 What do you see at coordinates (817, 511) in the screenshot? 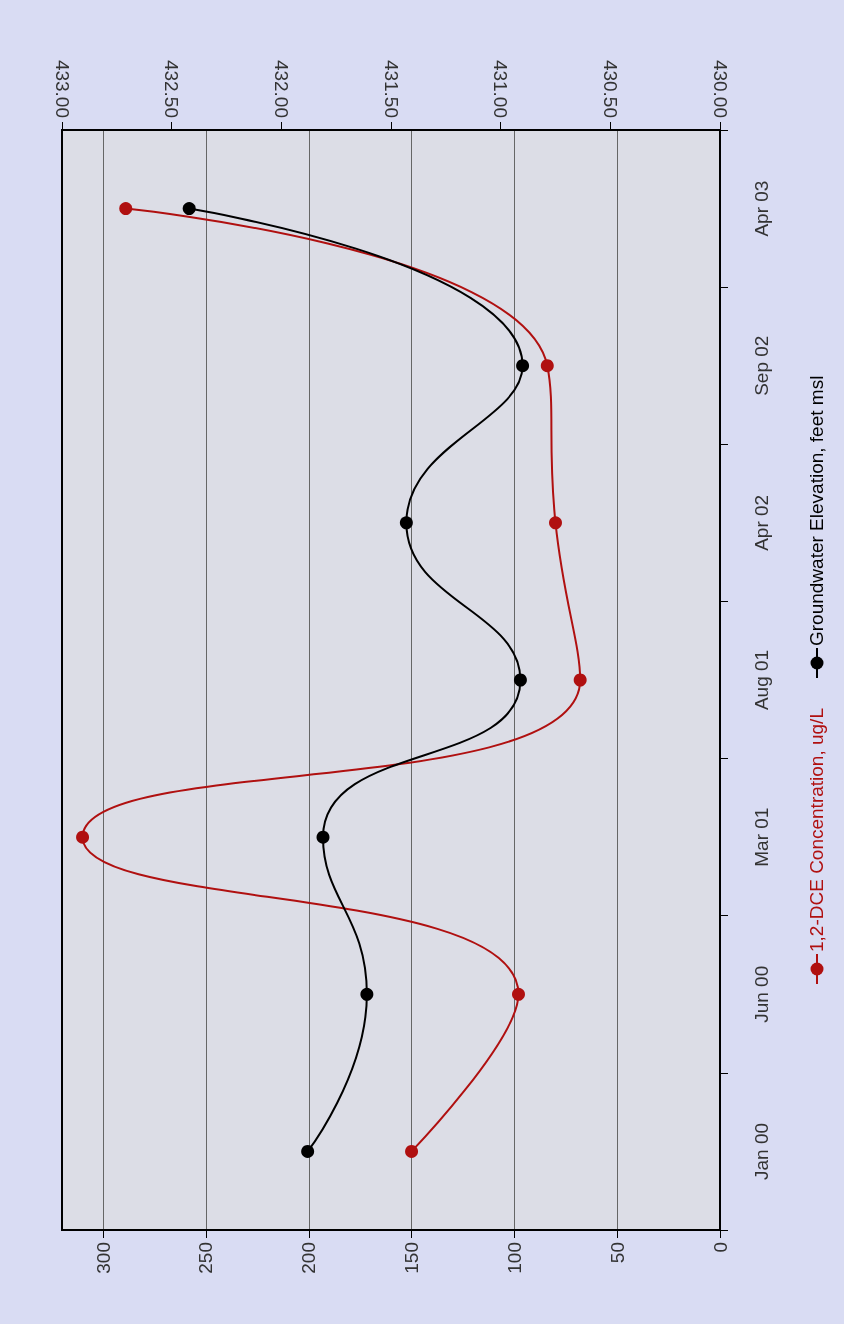
I see `text: Groundwater Elevation, feet msl` at bounding box center [817, 511].